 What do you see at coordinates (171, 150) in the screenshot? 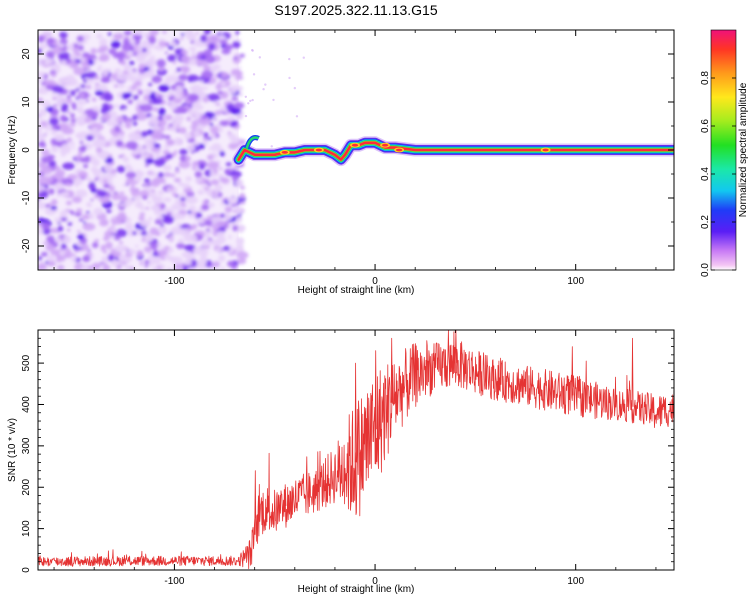
I see `noise-speckle-group` at bounding box center [171, 150].